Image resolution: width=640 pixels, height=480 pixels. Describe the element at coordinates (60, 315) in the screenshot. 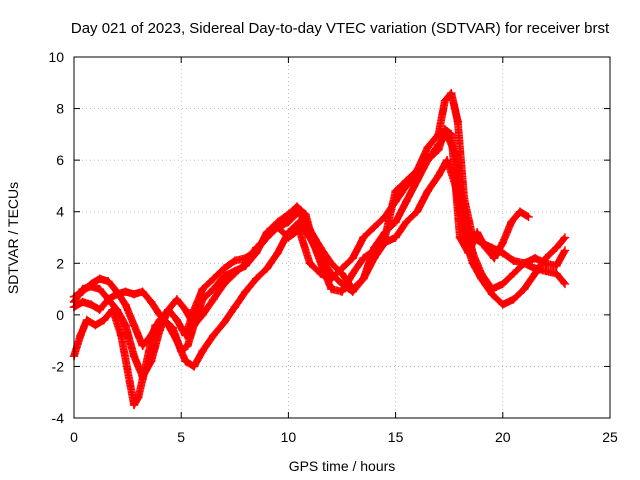

I see `y-tick-label: 0` at that location.